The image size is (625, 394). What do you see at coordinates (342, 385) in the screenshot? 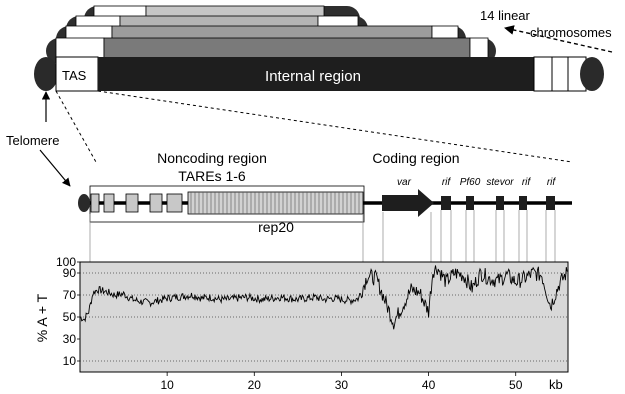
I see `x-tick-label: 30` at bounding box center [342, 385].